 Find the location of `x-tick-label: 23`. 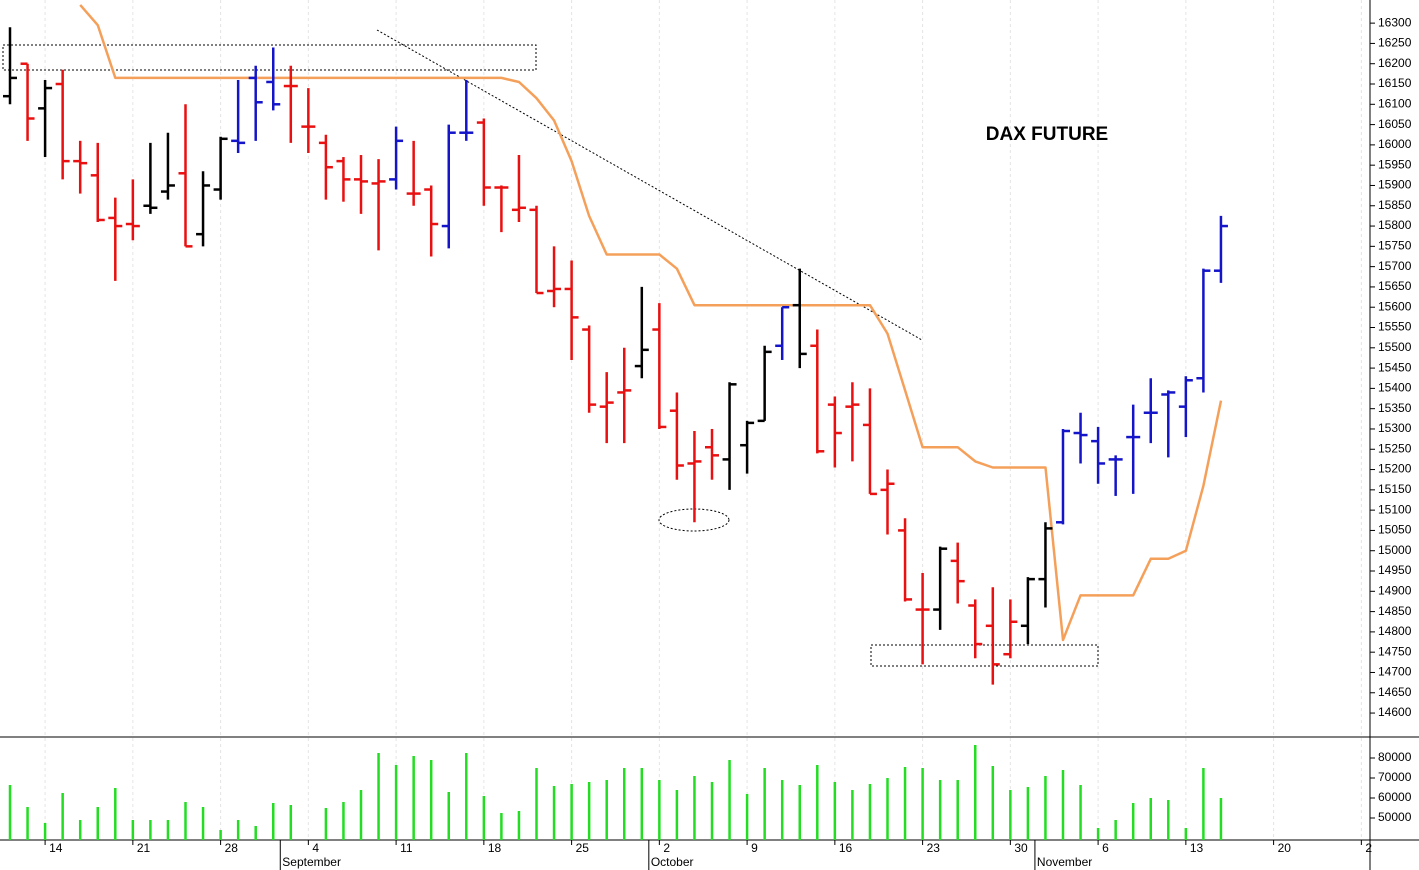

x-tick-label: 23 is located at coordinates (934, 848).